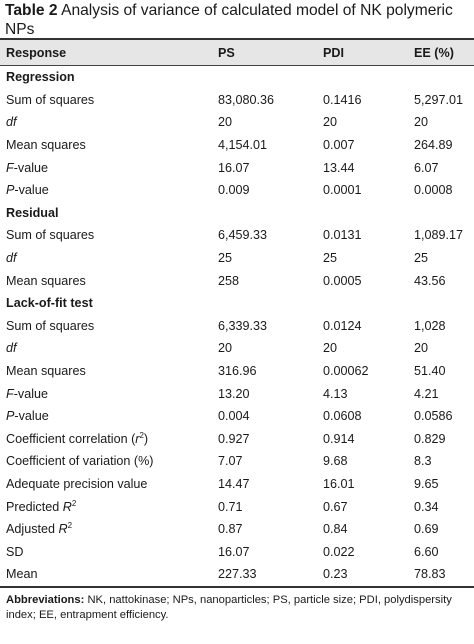 Image resolution: width=474 pixels, height=644 pixels. What do you see at coordinates (342, 416) in the screenshot?
I see `cell-pdi: 0.0608` at bounding box center [342, 416].